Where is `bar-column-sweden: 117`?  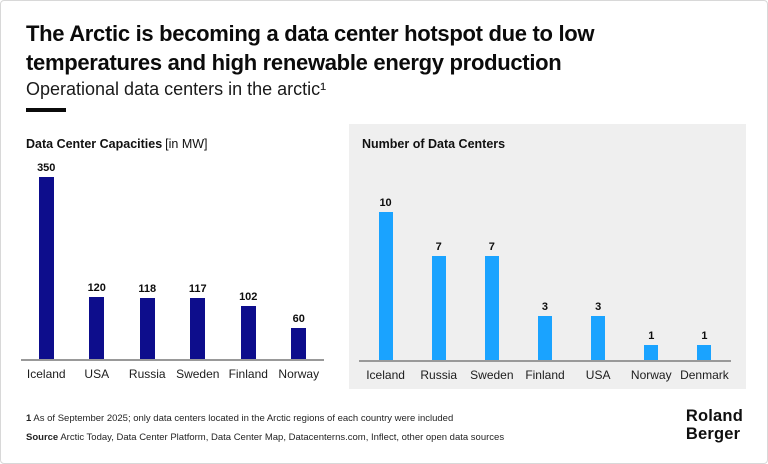
bar-column-sweden: 117 is located at coordinates (198, 321).